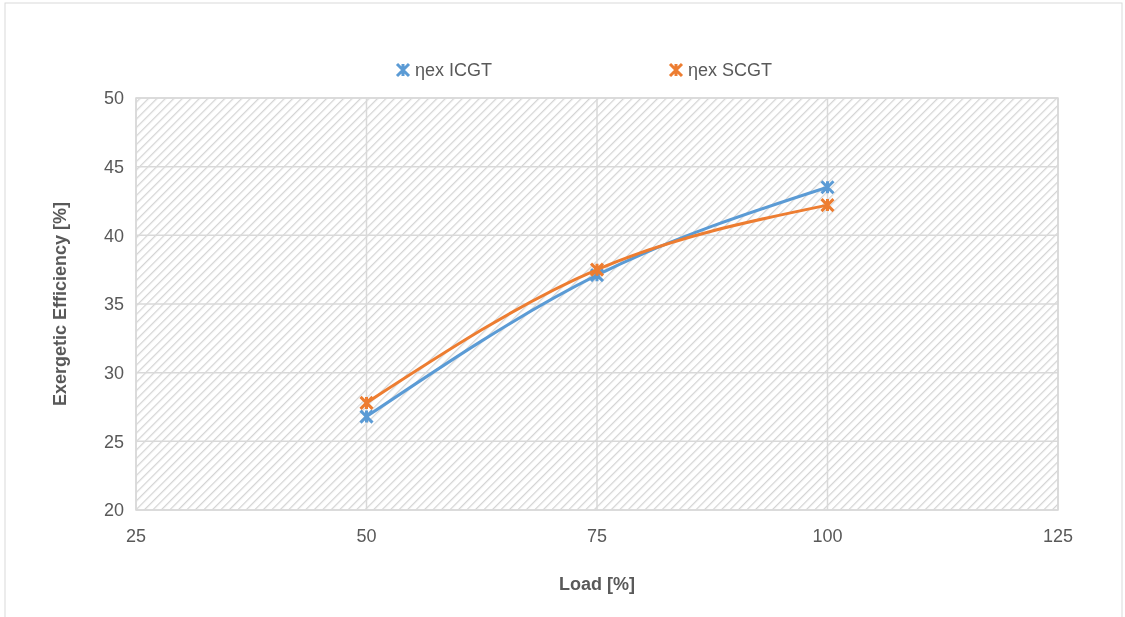 The width and height of the screenshot is (1125, 617). Describe the element at coordinates (60, 304) in the screenshot. I see `y-axis-title: Exergetic Efficiency [%]` at that location.